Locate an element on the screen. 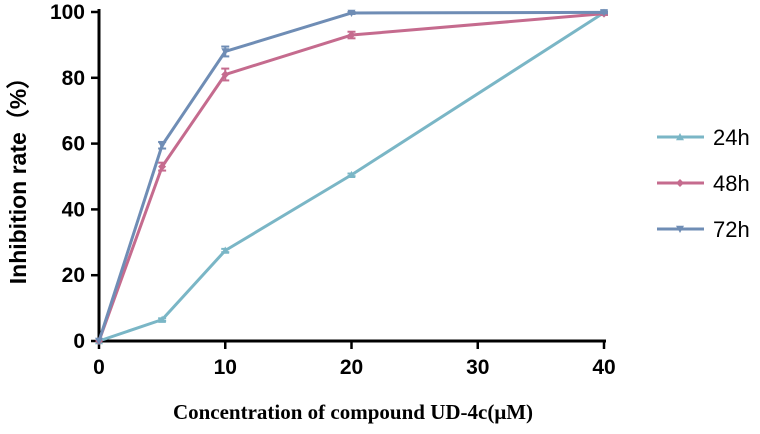  y-tick-label: 20 is located at coordinates (73, 275).